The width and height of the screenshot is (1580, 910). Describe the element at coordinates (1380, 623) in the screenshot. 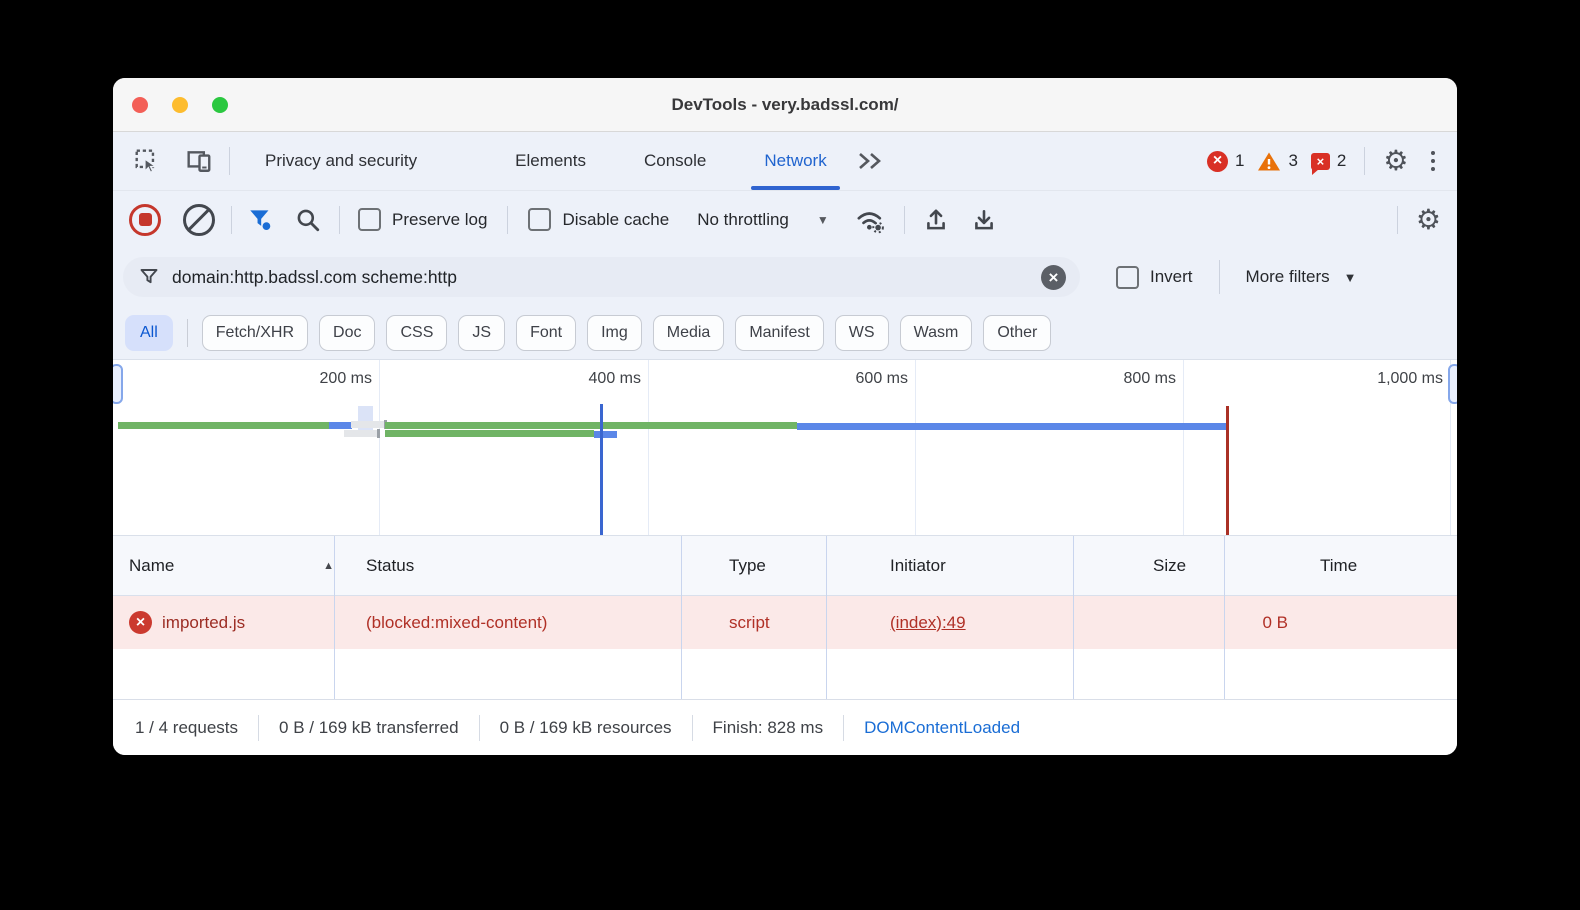

I see `cell-time: 0 ms` at that location.